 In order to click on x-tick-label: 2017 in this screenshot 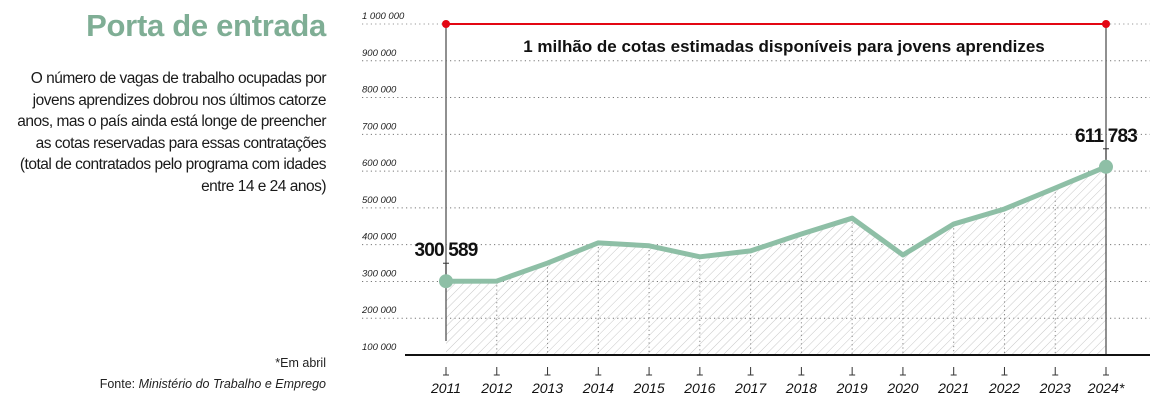, I will do `click(750, 388)`.